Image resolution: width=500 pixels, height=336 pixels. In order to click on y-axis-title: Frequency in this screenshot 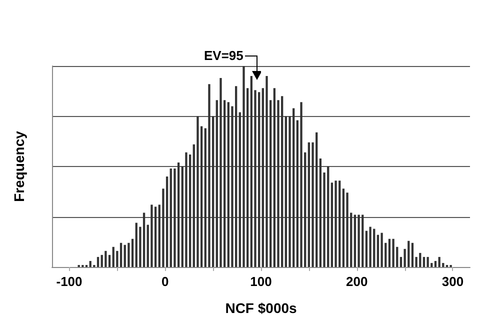, I will do `click(19, 166)`.